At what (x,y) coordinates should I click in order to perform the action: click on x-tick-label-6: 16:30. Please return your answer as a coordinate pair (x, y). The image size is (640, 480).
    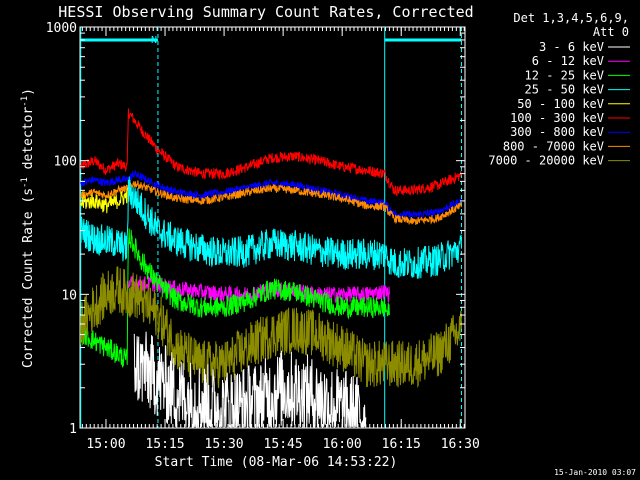
    Looking at the image, I should click on (460, 444).